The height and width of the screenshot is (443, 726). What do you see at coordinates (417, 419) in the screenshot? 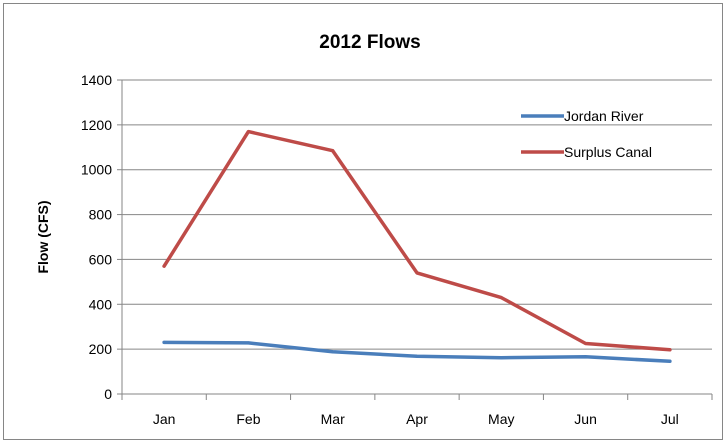
I see `x-tick-label: Apr` at bounding box center [417, 419].